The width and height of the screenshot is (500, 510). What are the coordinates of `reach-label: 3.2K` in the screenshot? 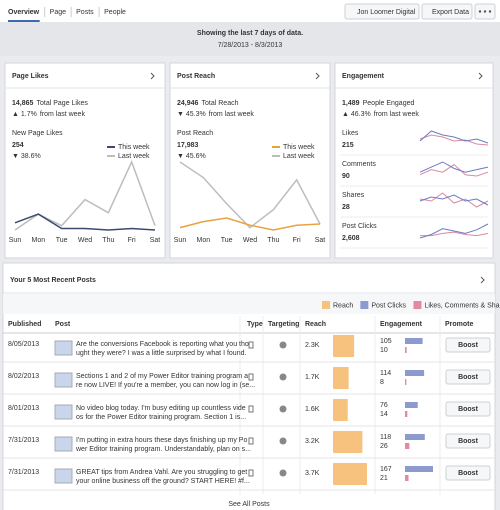 It's located at (312, 441).